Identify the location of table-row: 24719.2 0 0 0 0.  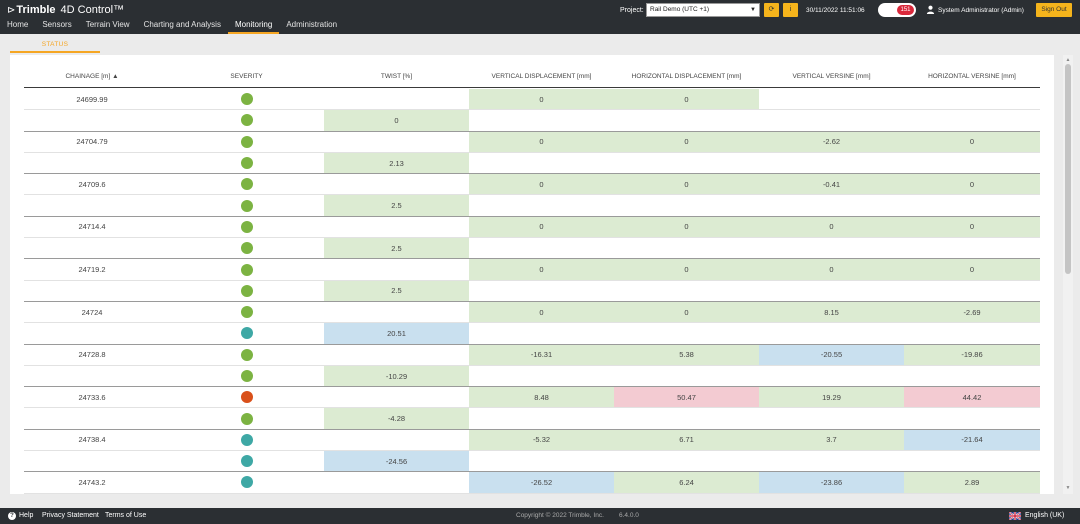
(532, 270).